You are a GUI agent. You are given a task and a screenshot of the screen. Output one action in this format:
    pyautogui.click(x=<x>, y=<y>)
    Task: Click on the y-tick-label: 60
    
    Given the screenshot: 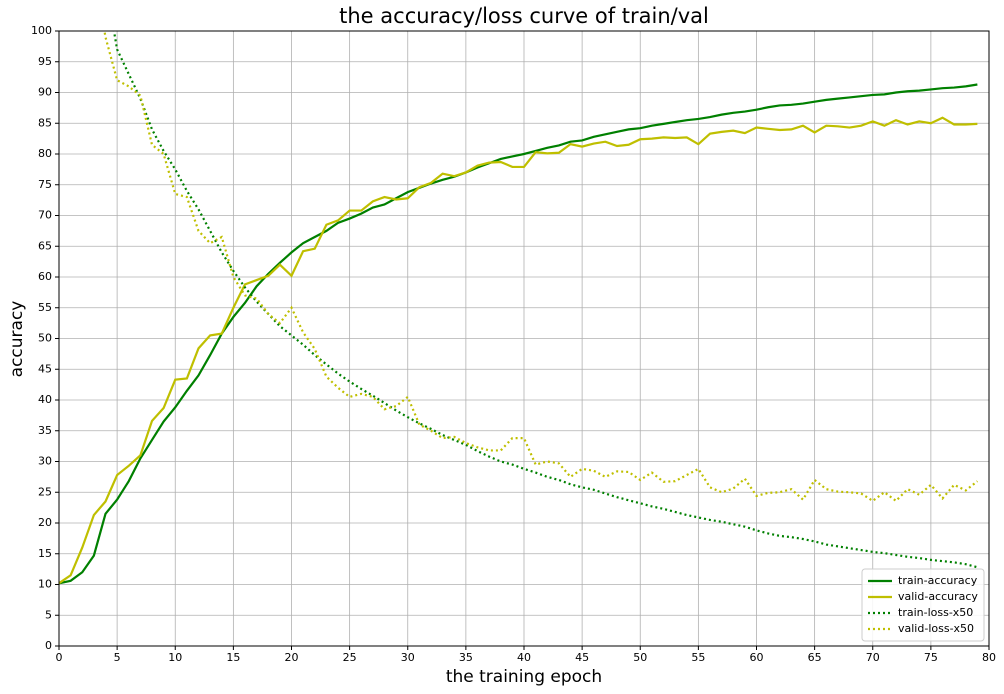 What is the action you would take?
    pyautogui.click(x=45, y=276)
    